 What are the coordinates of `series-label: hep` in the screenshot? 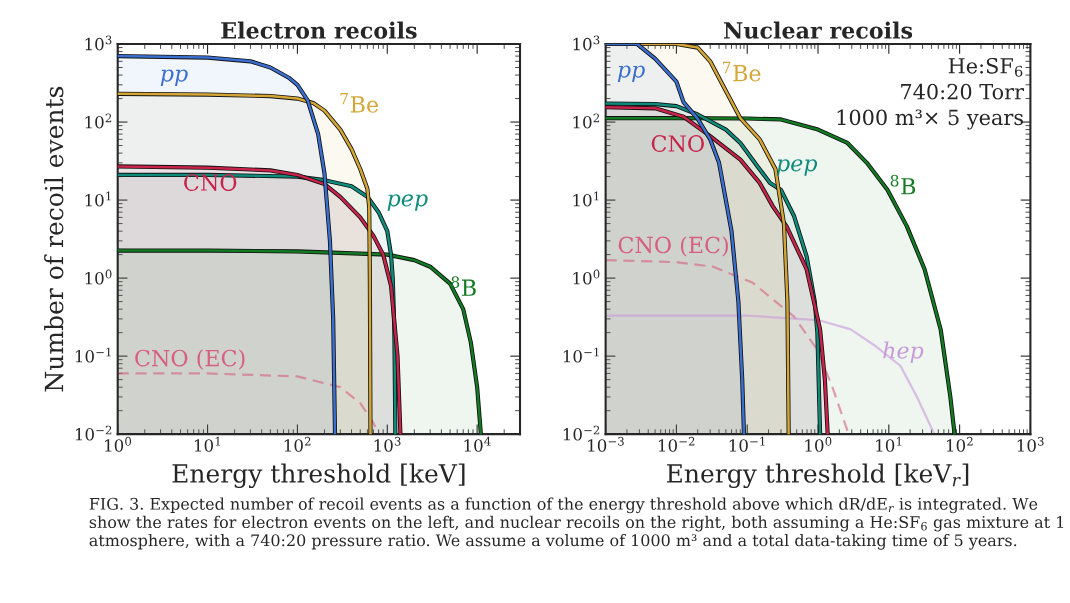 It's located at (903, 352).